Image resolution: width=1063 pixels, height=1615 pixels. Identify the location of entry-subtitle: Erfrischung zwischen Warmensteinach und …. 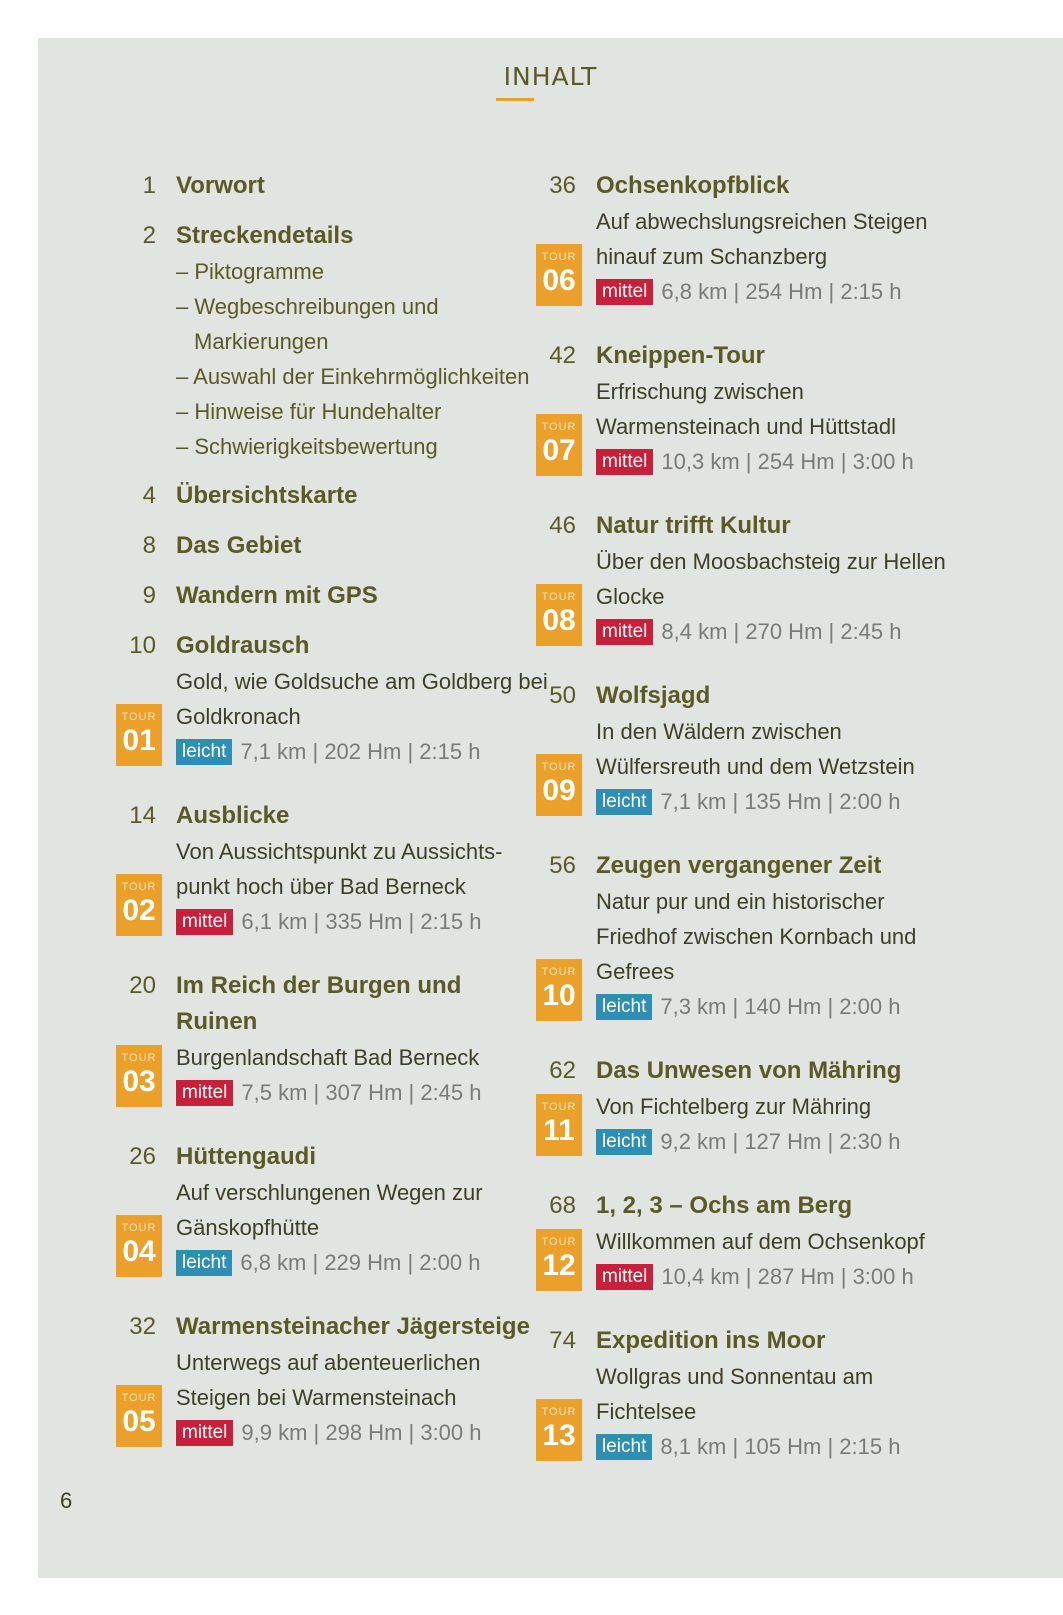
(746, 409).